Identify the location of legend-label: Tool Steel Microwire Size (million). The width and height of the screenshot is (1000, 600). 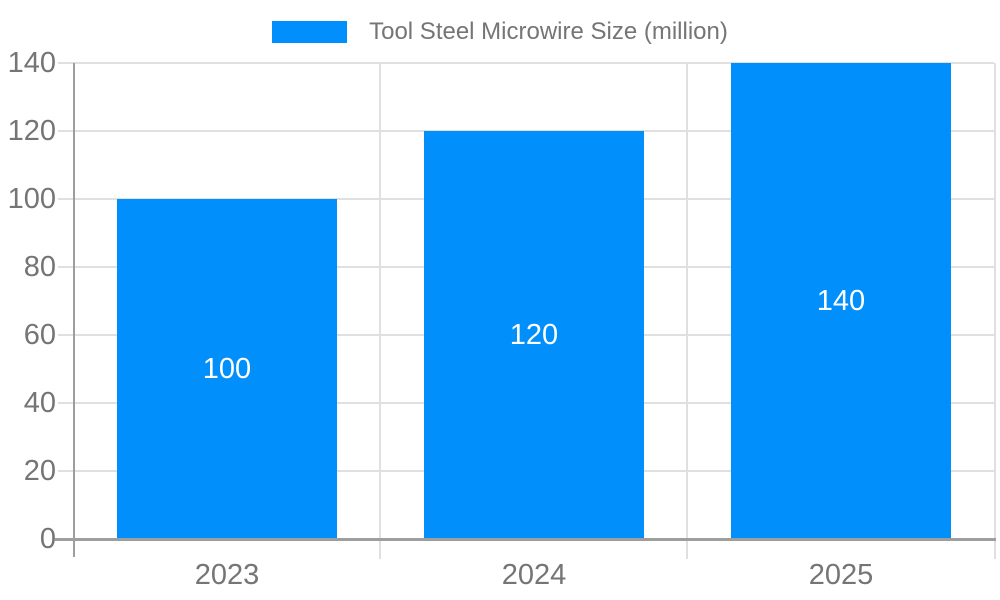
(548, 31).